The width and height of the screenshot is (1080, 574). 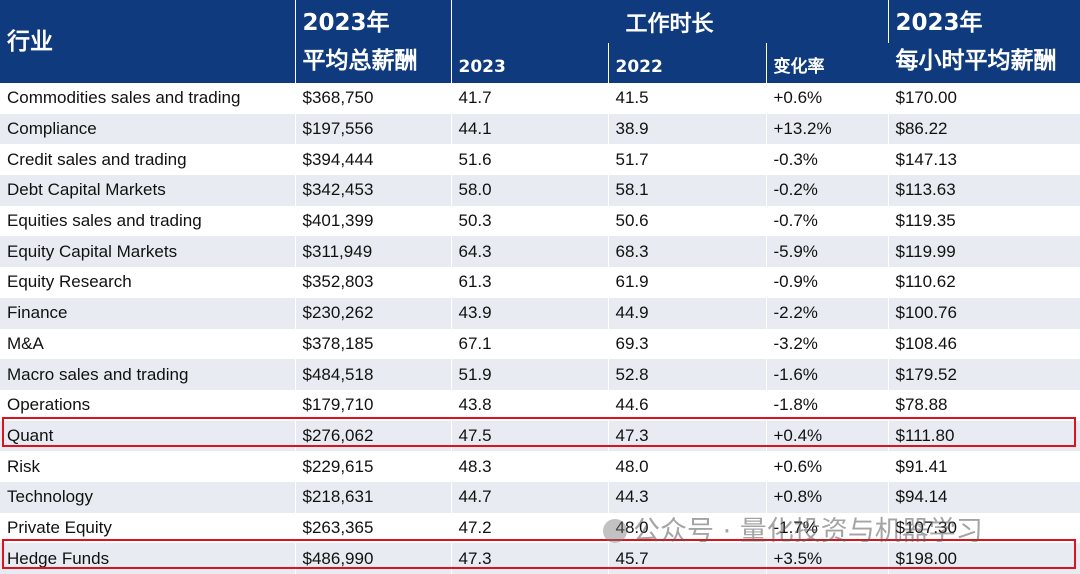 I want to click on cell-avg-comp: $311,949, so click(x=373, y=251).